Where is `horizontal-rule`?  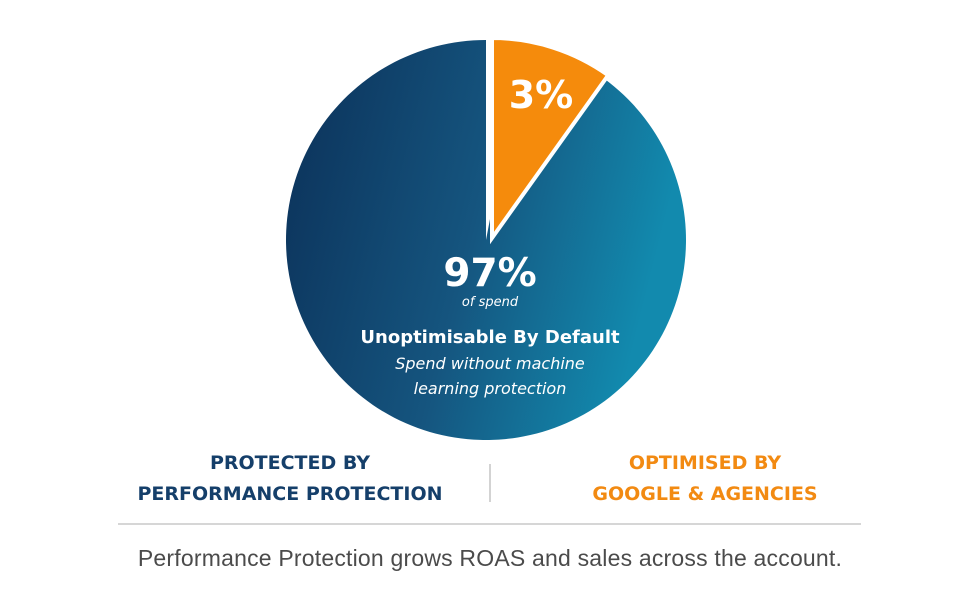
horizontal-rule is located at coordinates (489, 524).